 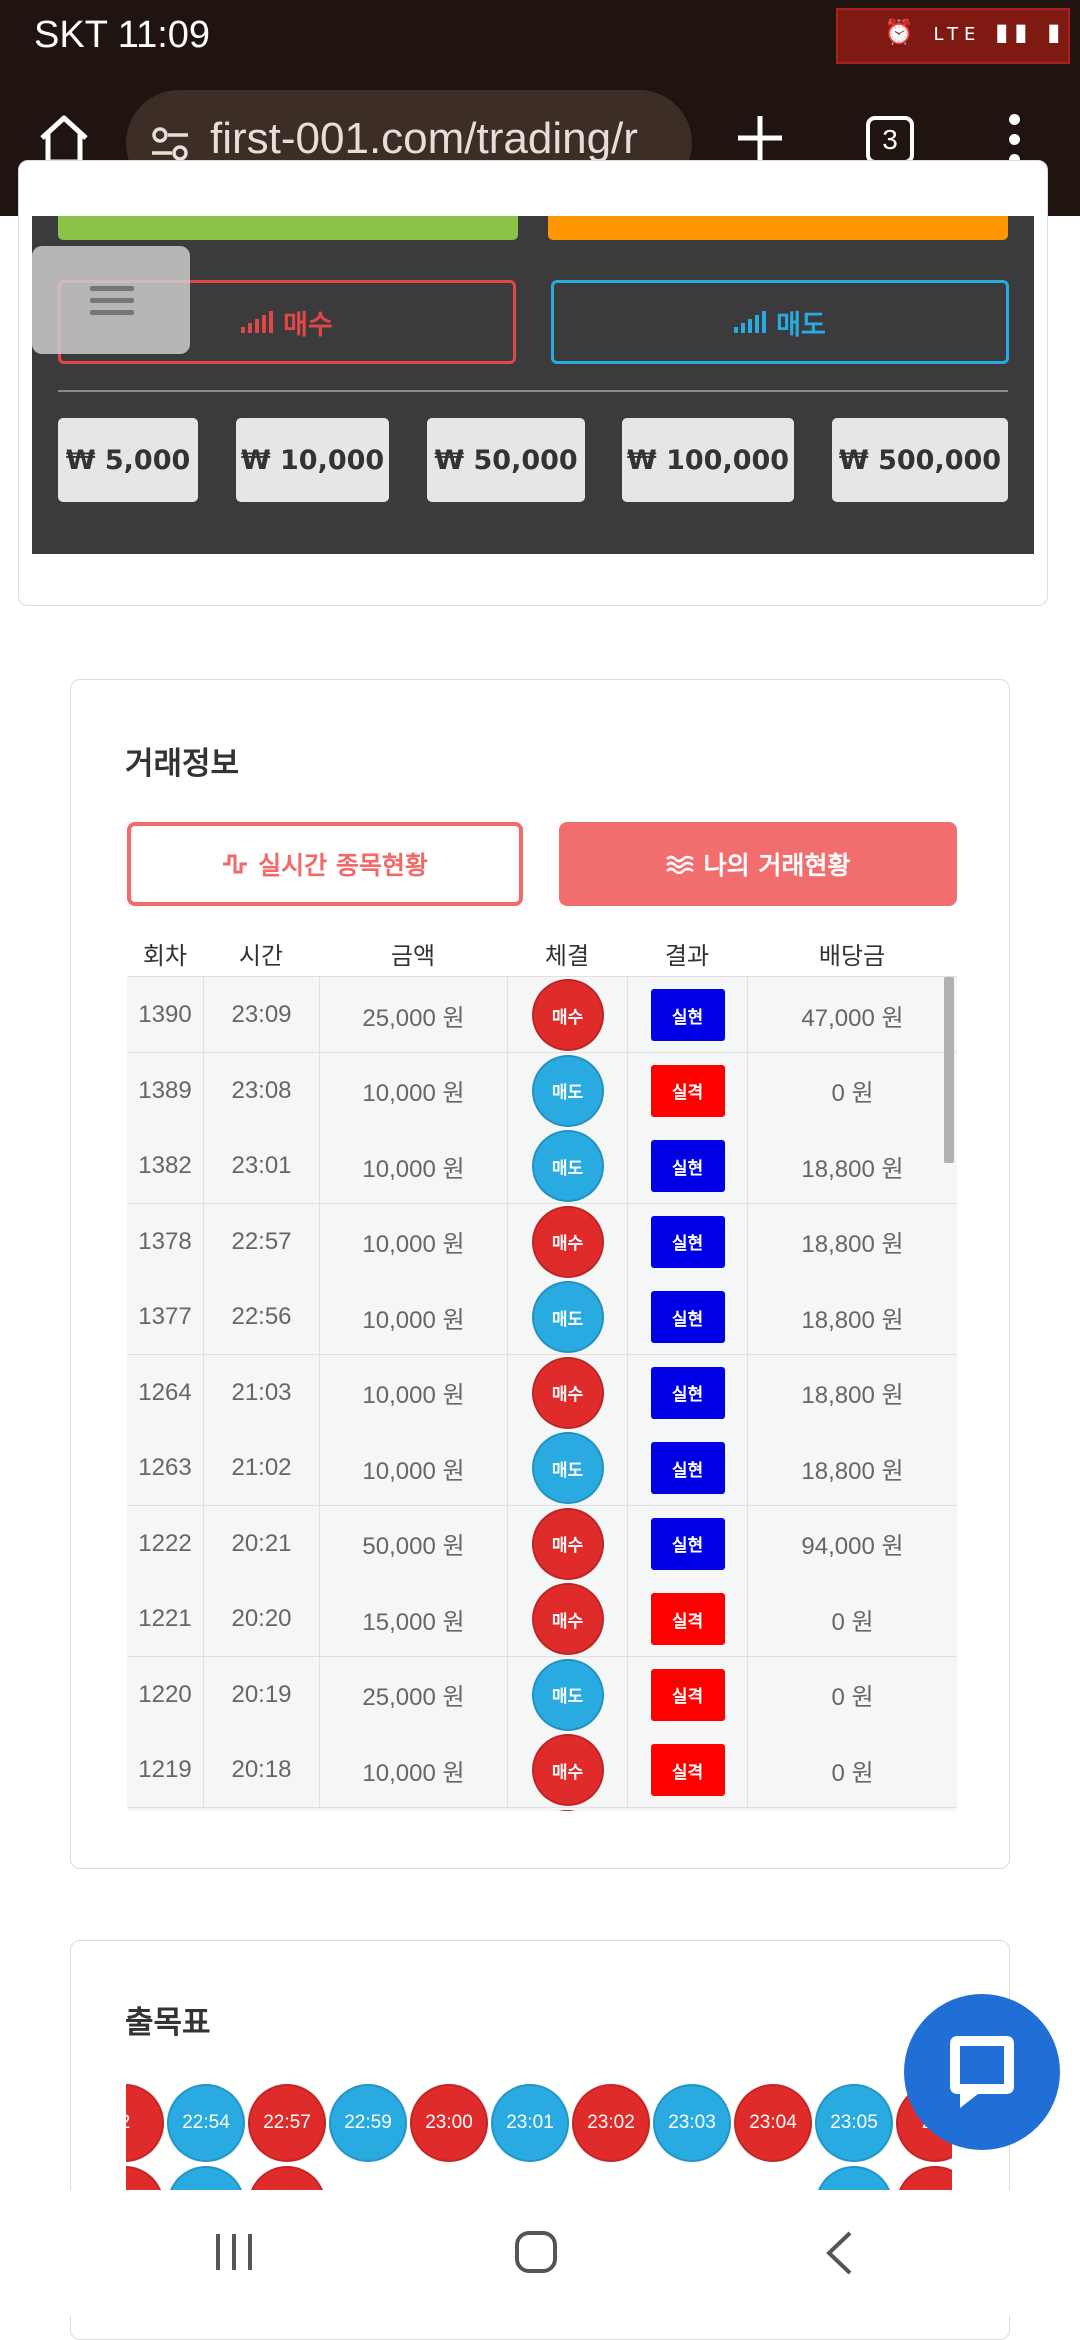 What do you see at coordinates (128, 460) in the screenshot?
I see `amount-button-5000: ₩ 5,000` at bounding box center [128, 460].